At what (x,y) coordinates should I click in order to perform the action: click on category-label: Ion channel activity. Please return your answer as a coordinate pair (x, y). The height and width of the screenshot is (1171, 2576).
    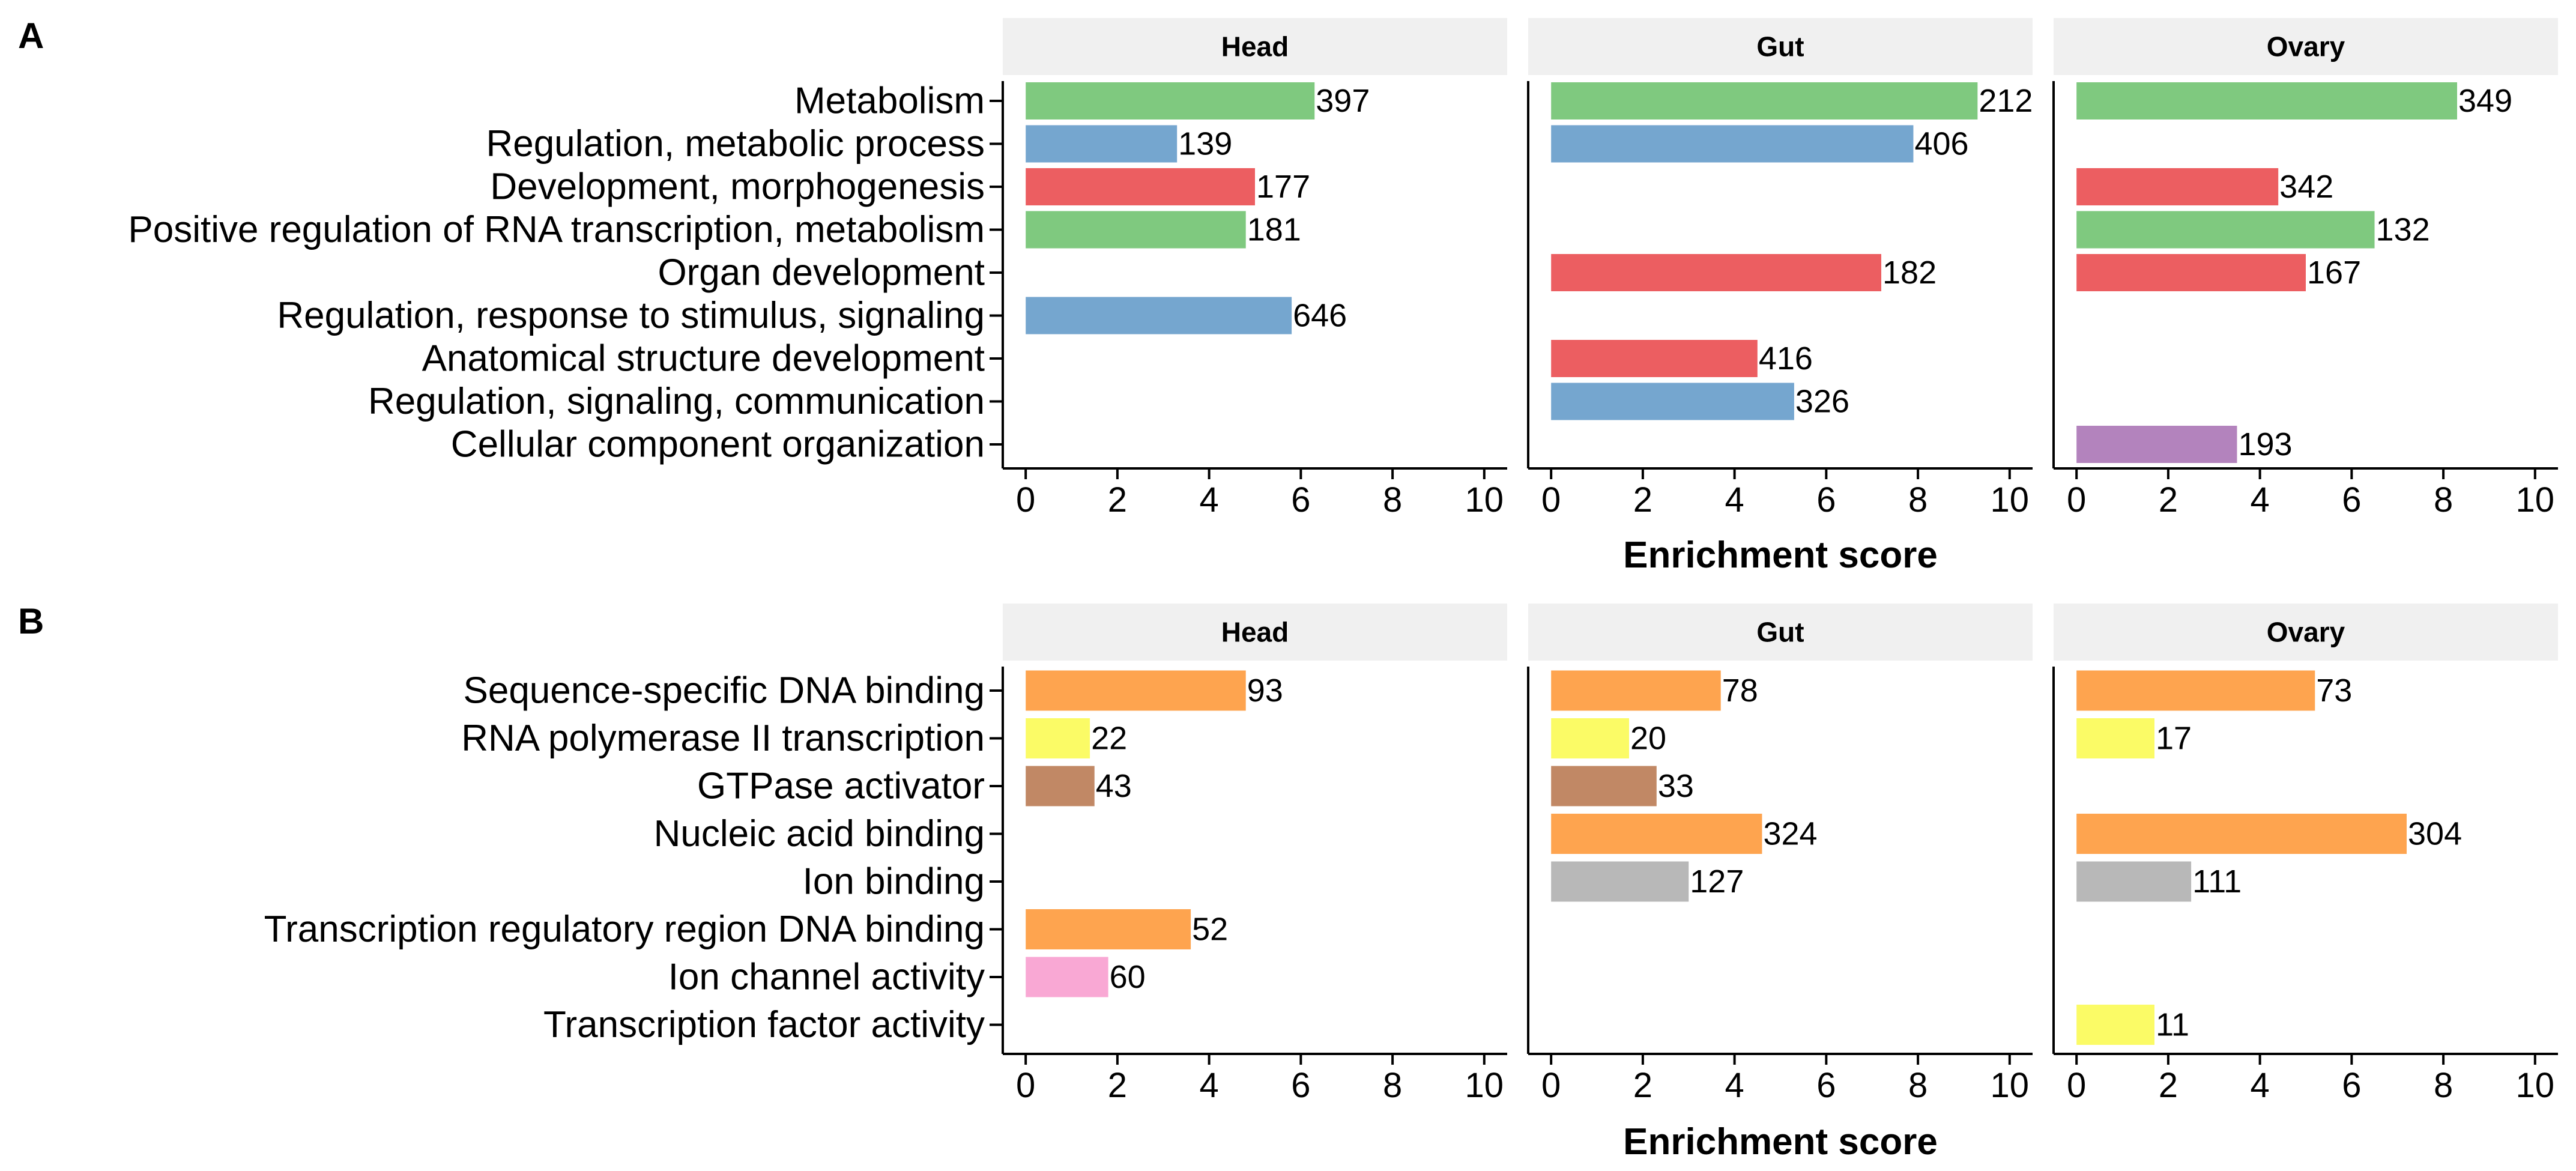
    Looking at the image, I should click on (826, 977).